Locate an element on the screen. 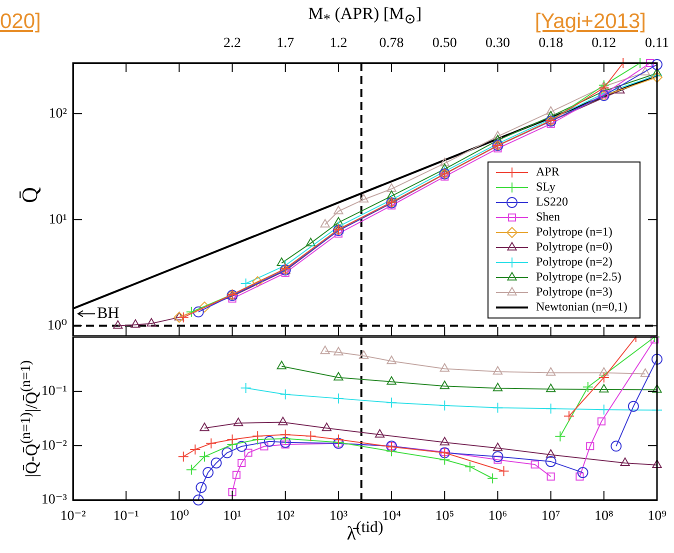 The image size is (674, 553). text: 2.2 is located at coordinates (232, 44).